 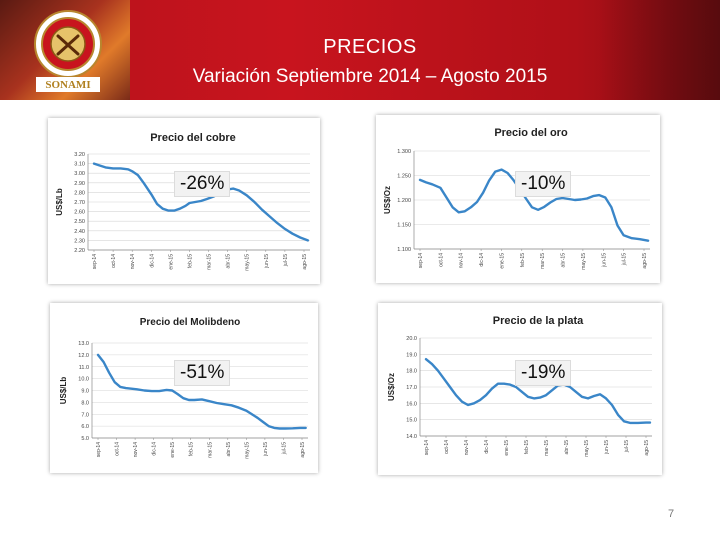 What do you see at coordinates (625, 259) in the screenshot?
I see `x-tick-oro: jul-15` at bounding box center [625, 259].